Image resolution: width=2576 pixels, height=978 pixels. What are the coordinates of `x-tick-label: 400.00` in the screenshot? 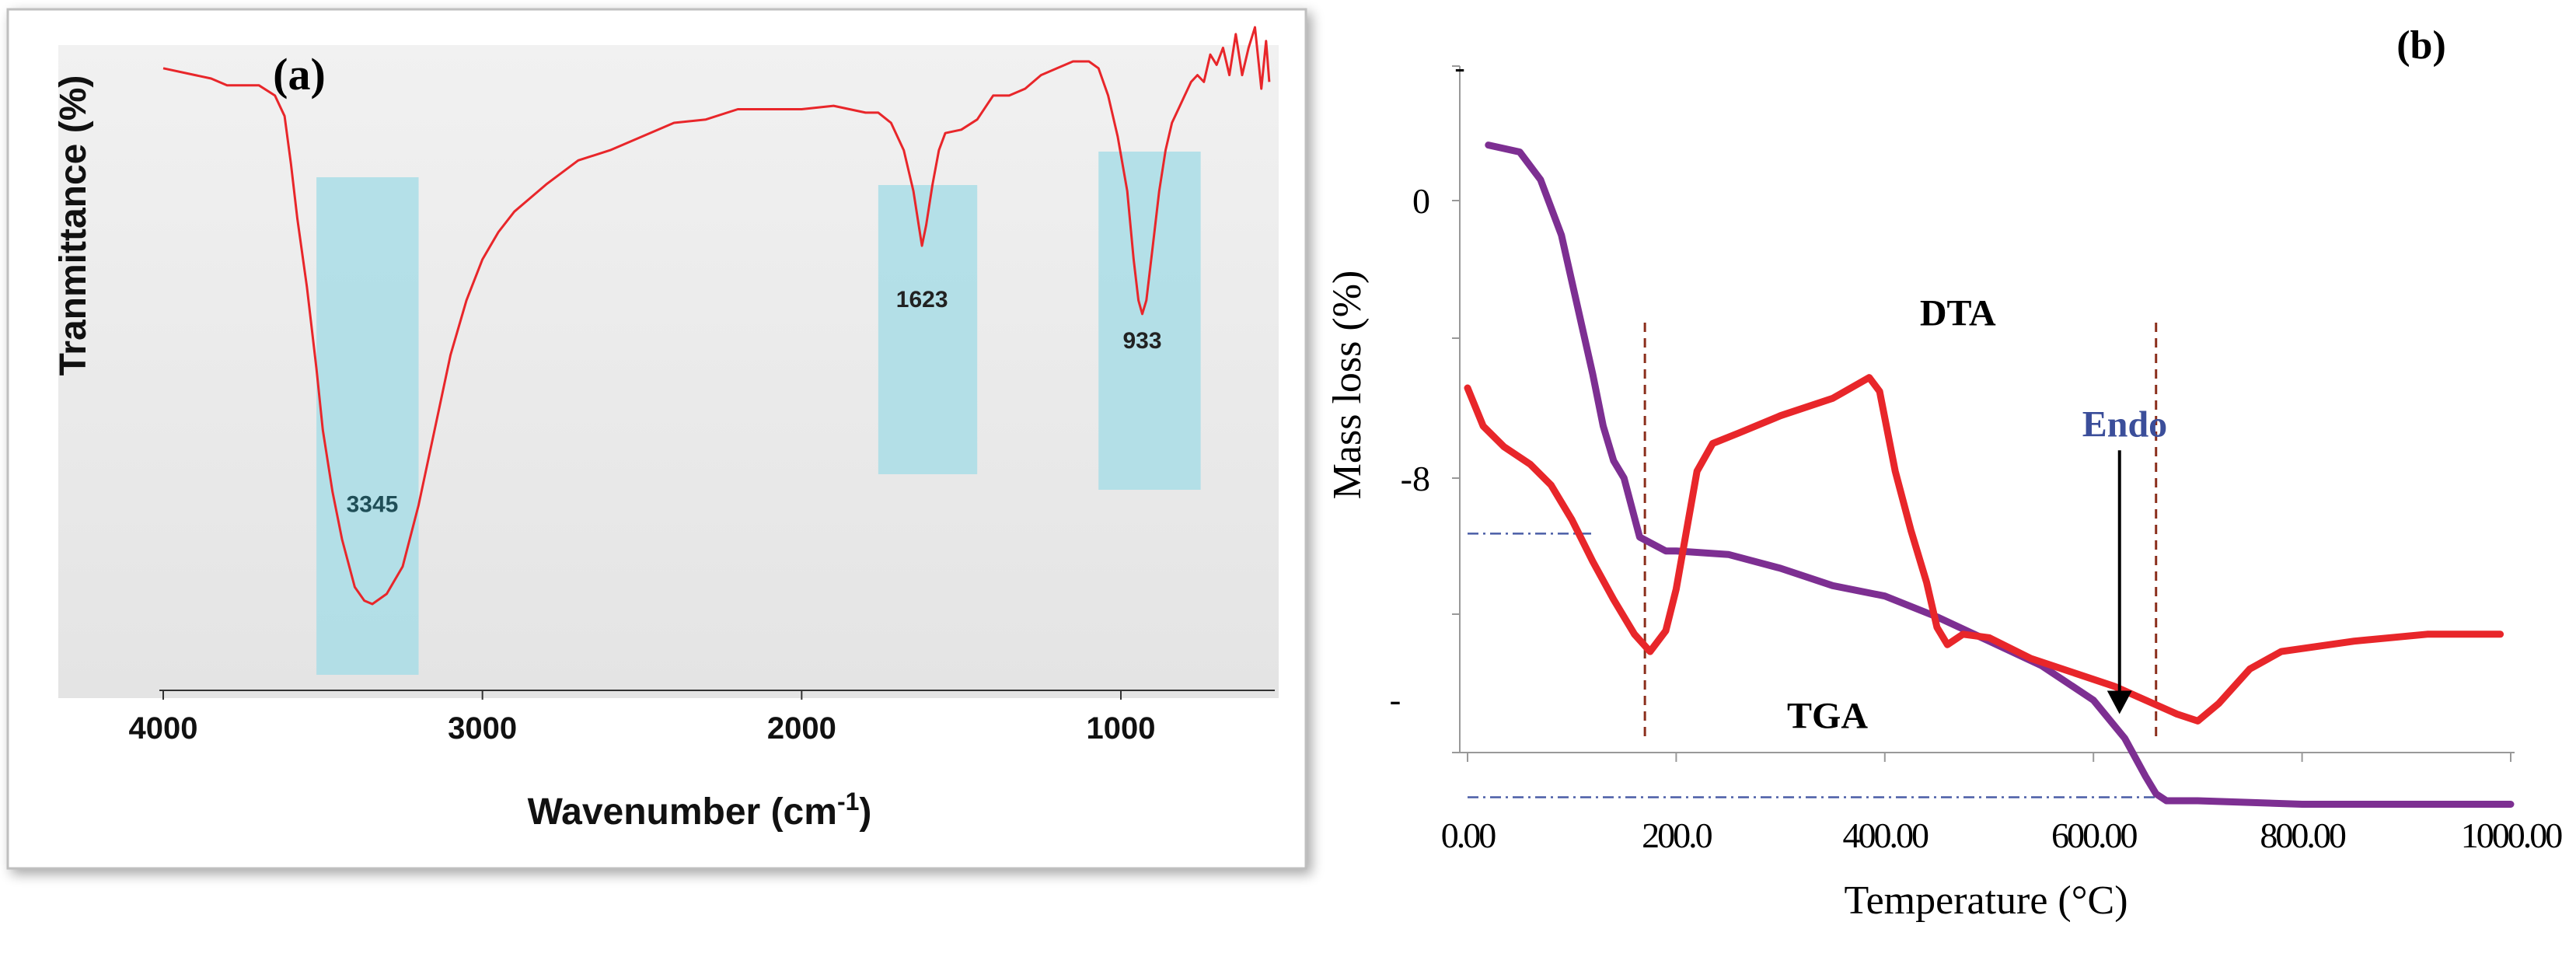 It's located at (1886, 835).